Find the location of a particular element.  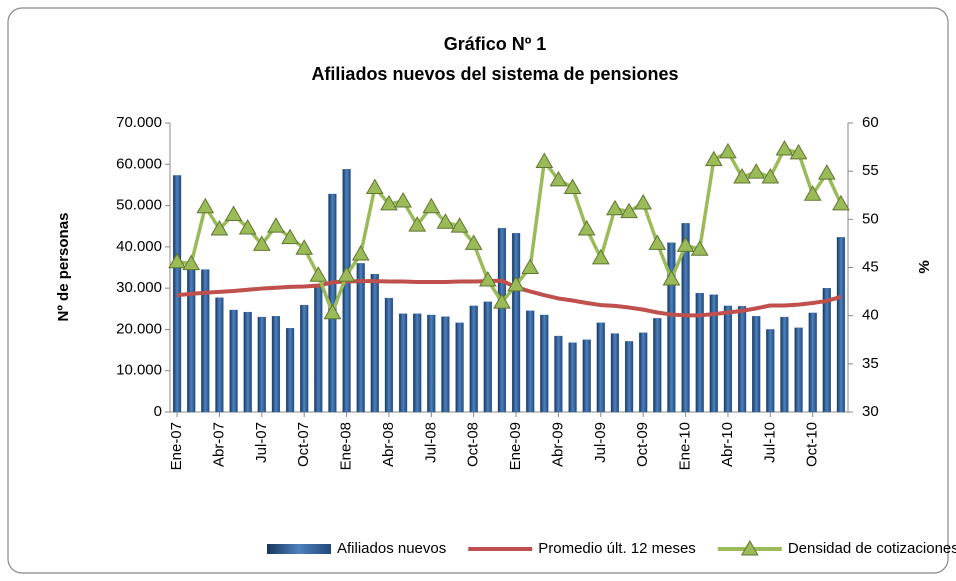

legend-label: Densidad de cotizaciones (%) is located at coordinates (872, 548).